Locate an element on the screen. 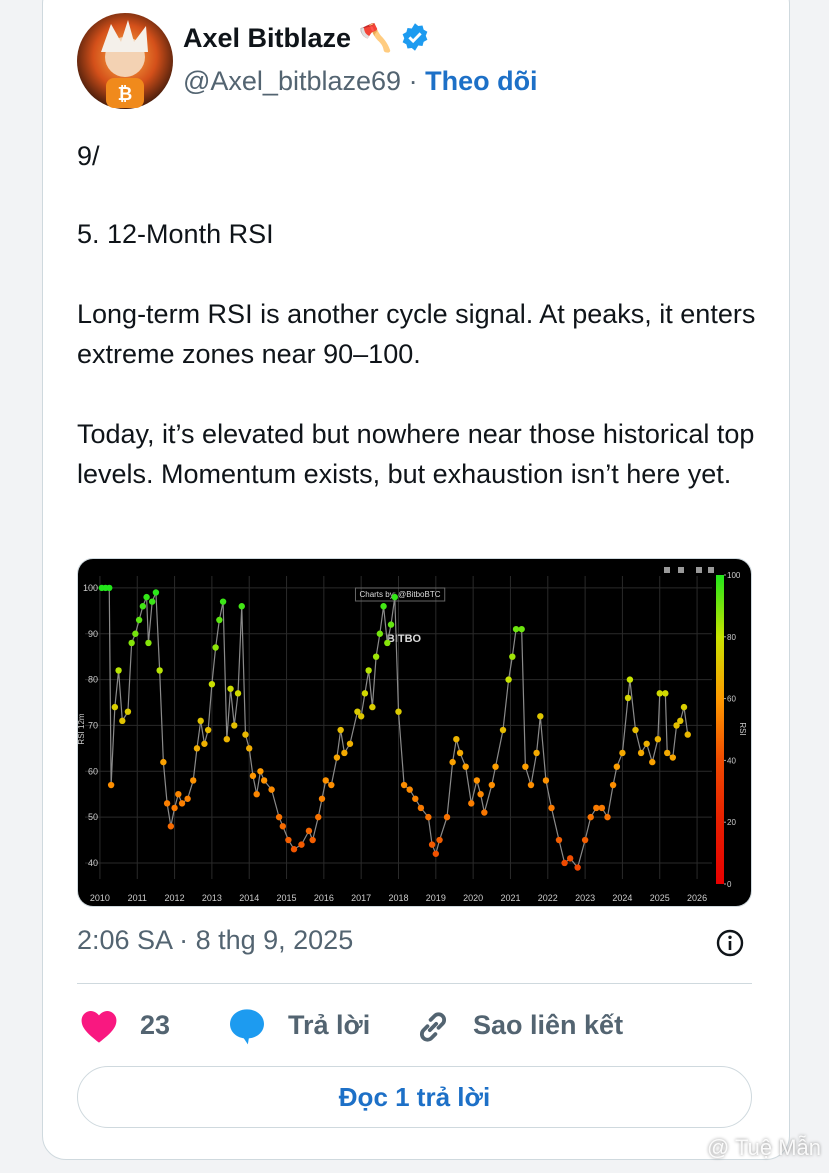 The width and height of the screenshot is (829, 1173). x-tick-label: 2024 is located at coordinates (622, 898).